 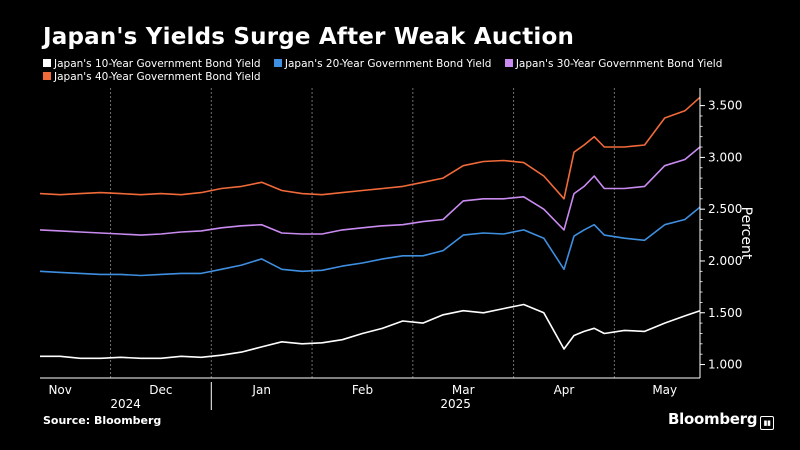 What do you see at coordinates (388, 64) in the screenshot?
I see `legend-label-20y: Japan's 20-Year Government Bond Yield` at bounding box center [388, 64].